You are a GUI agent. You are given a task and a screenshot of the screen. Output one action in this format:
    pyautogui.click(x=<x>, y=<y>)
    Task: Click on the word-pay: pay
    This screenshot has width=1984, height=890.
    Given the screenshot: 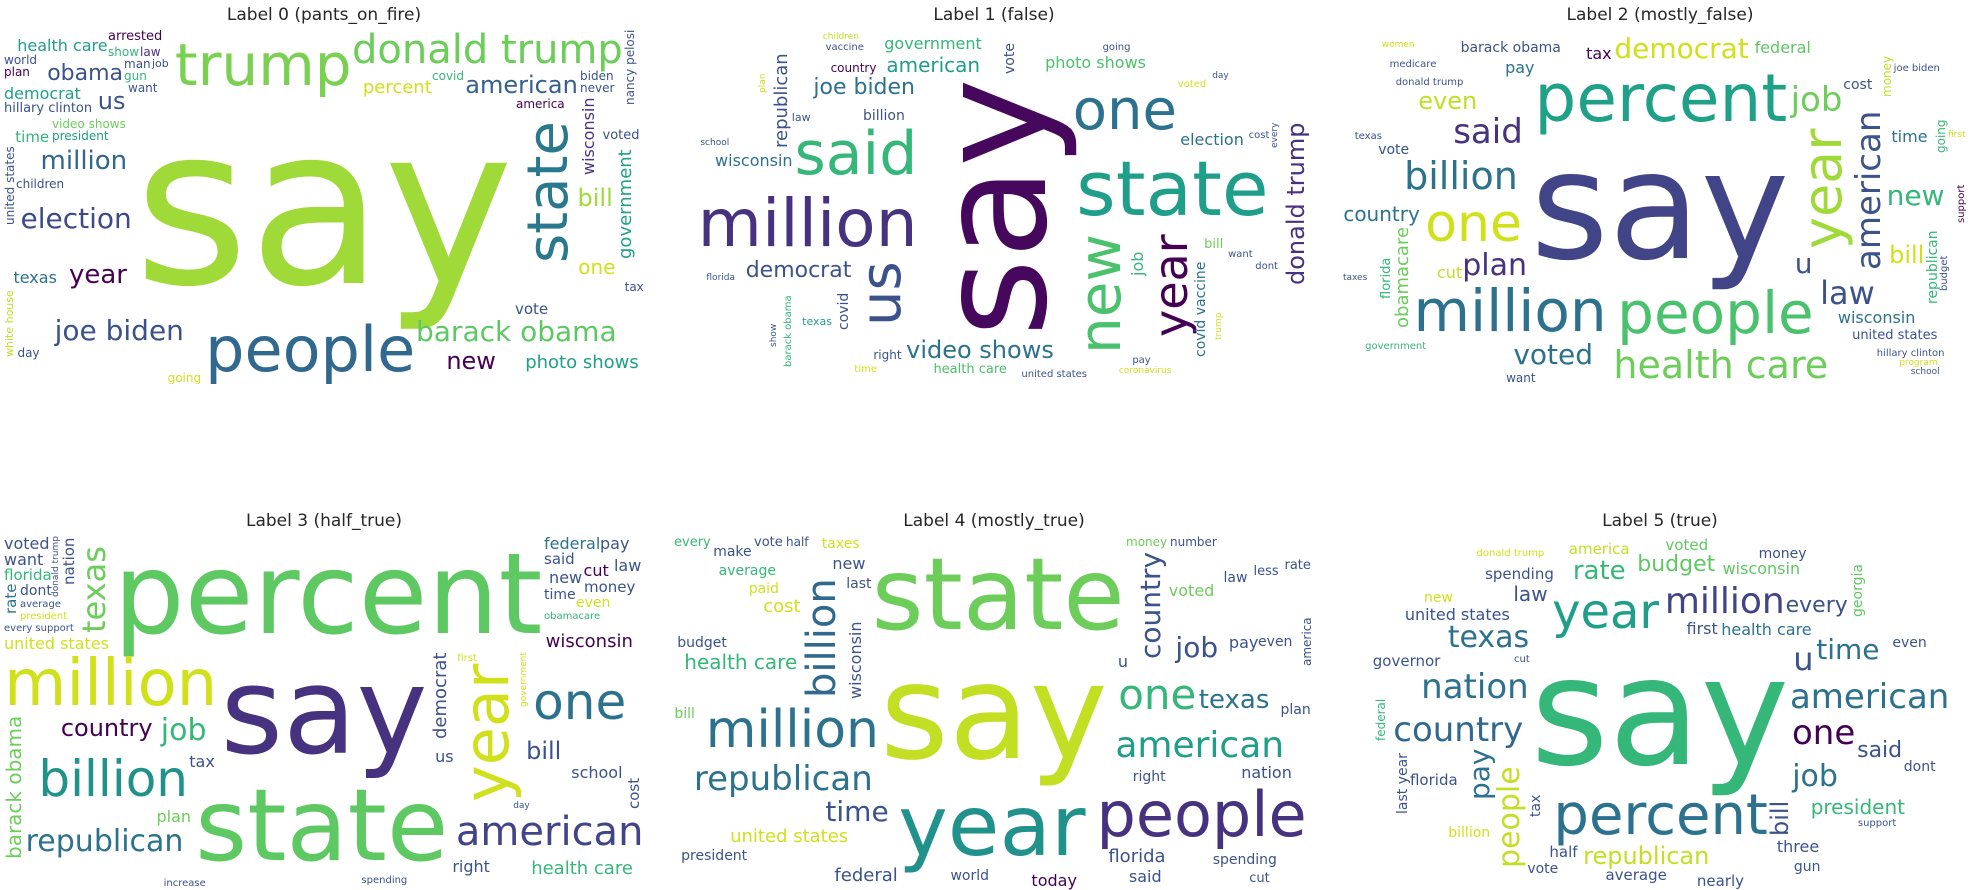 What is the action you would take?
    pyautogui.click(x=1243, y=643)
    